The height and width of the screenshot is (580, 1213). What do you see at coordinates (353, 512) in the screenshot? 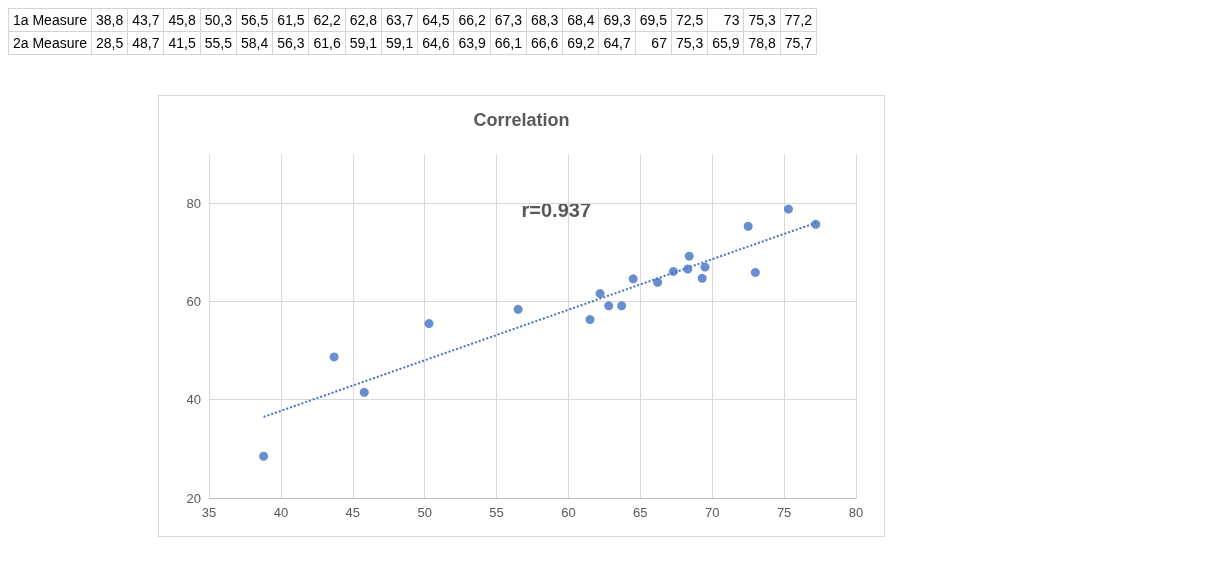
I see `x-tick-label: 45` at bounding box center [353, 512].